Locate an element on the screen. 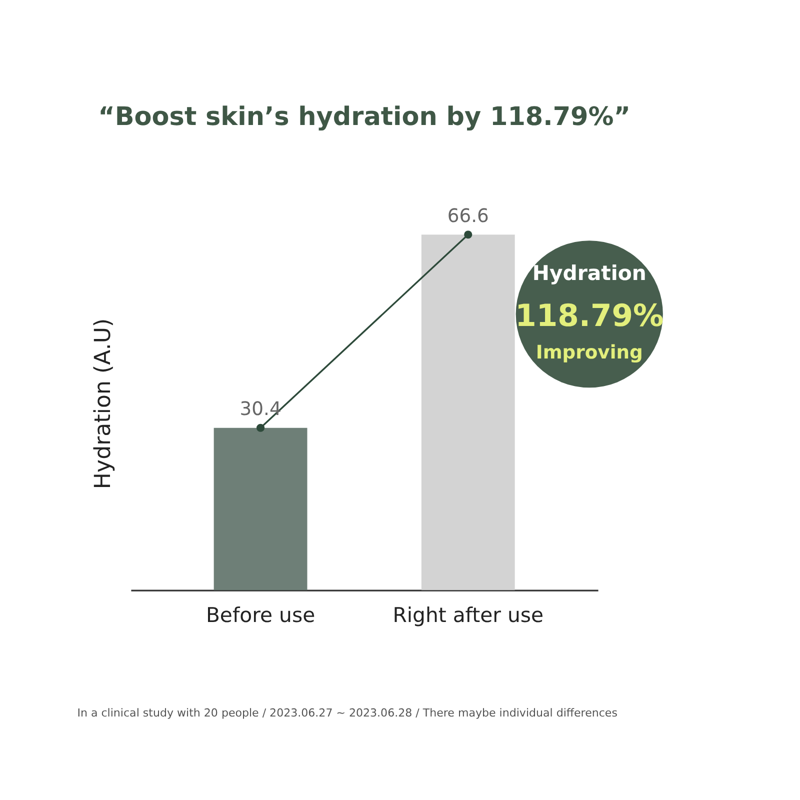 This screenshot has height=800, width=800. data-label: 66.6 is located at coordinates (468, 216).